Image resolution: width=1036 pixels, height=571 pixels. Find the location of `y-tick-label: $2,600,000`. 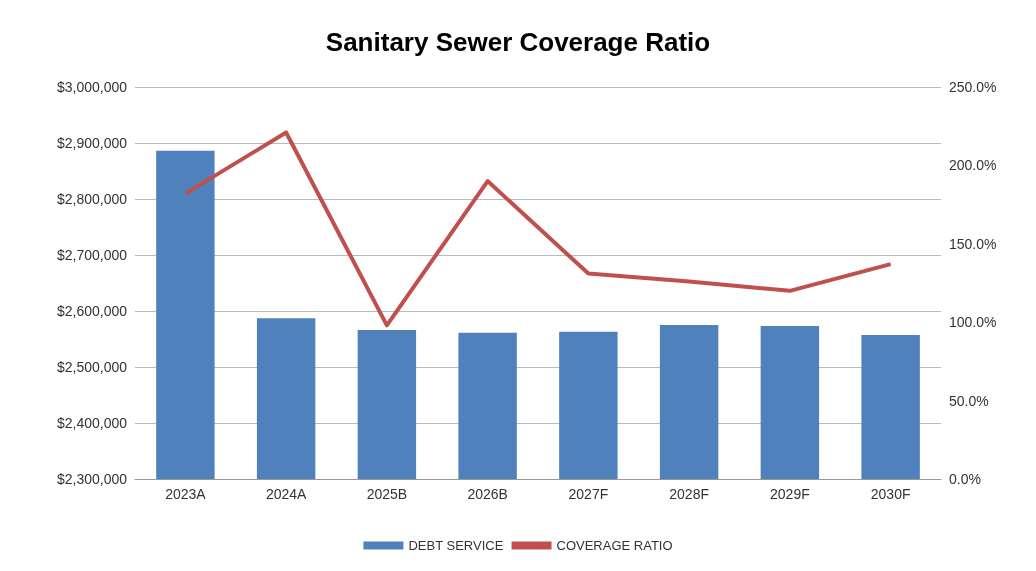

y-tick-label: $2,600,000 is located at coordinates (92, 311).